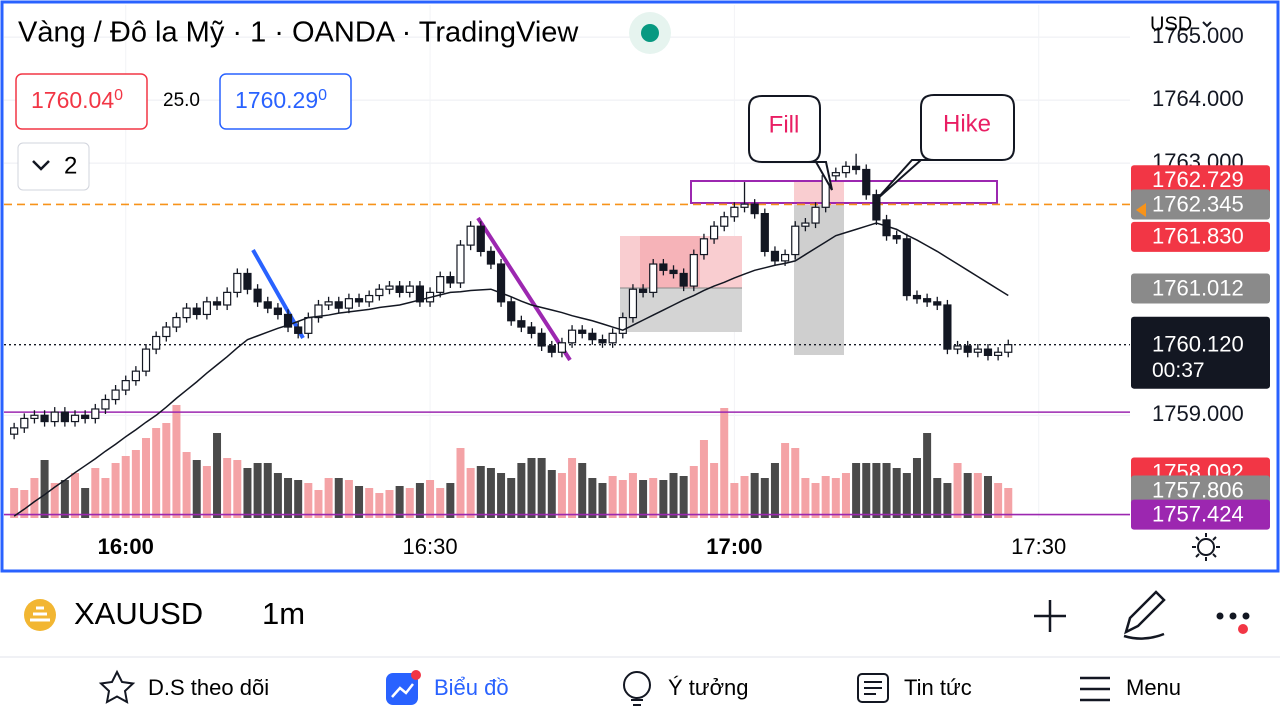 The image size is (1280, 724). Describe the element at coordinates (650, 33) in the screenshot. I see `market-open-dot` at that location.